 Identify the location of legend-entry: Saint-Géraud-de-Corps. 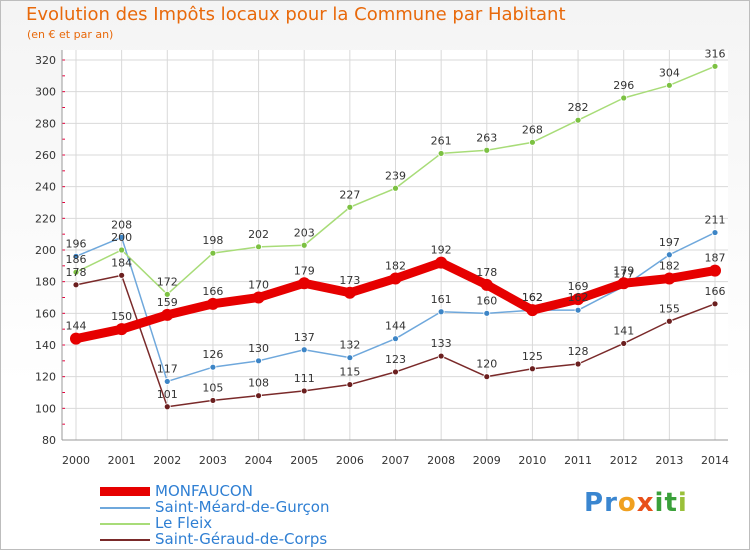
(215, 539).